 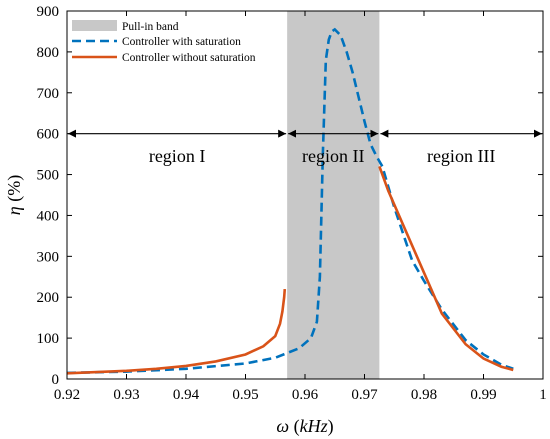 What do you see at coordinates (94, 25) in the screenshot?
I see `legend-swatch-band` at bounding box center [94, 25].